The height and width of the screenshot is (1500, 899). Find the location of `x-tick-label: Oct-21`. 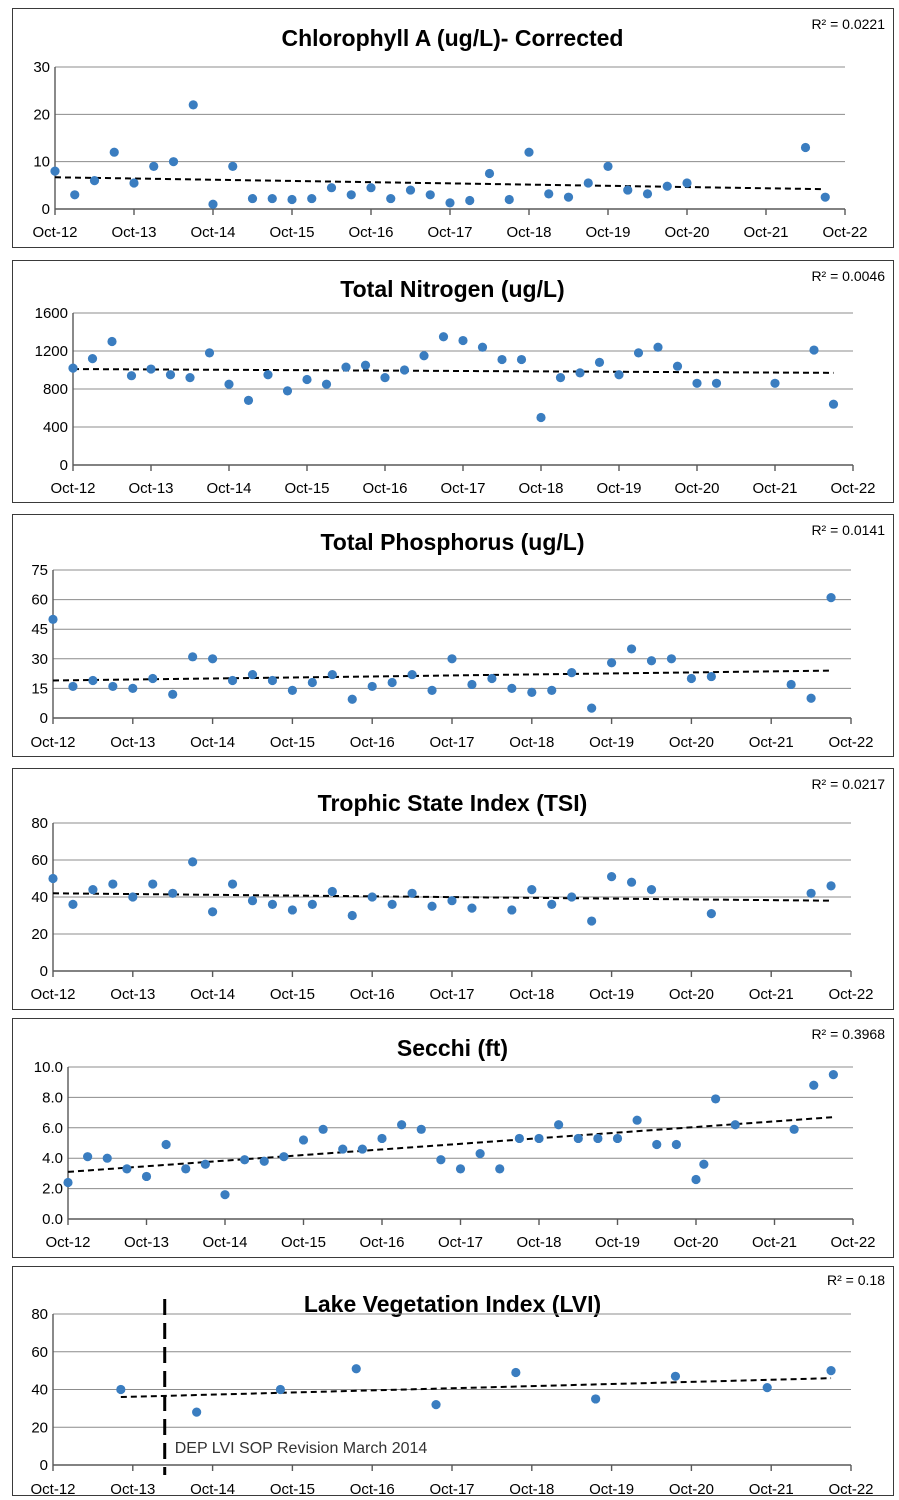

x-tick-label: Oct-21 is located at coordinates (771, 994).